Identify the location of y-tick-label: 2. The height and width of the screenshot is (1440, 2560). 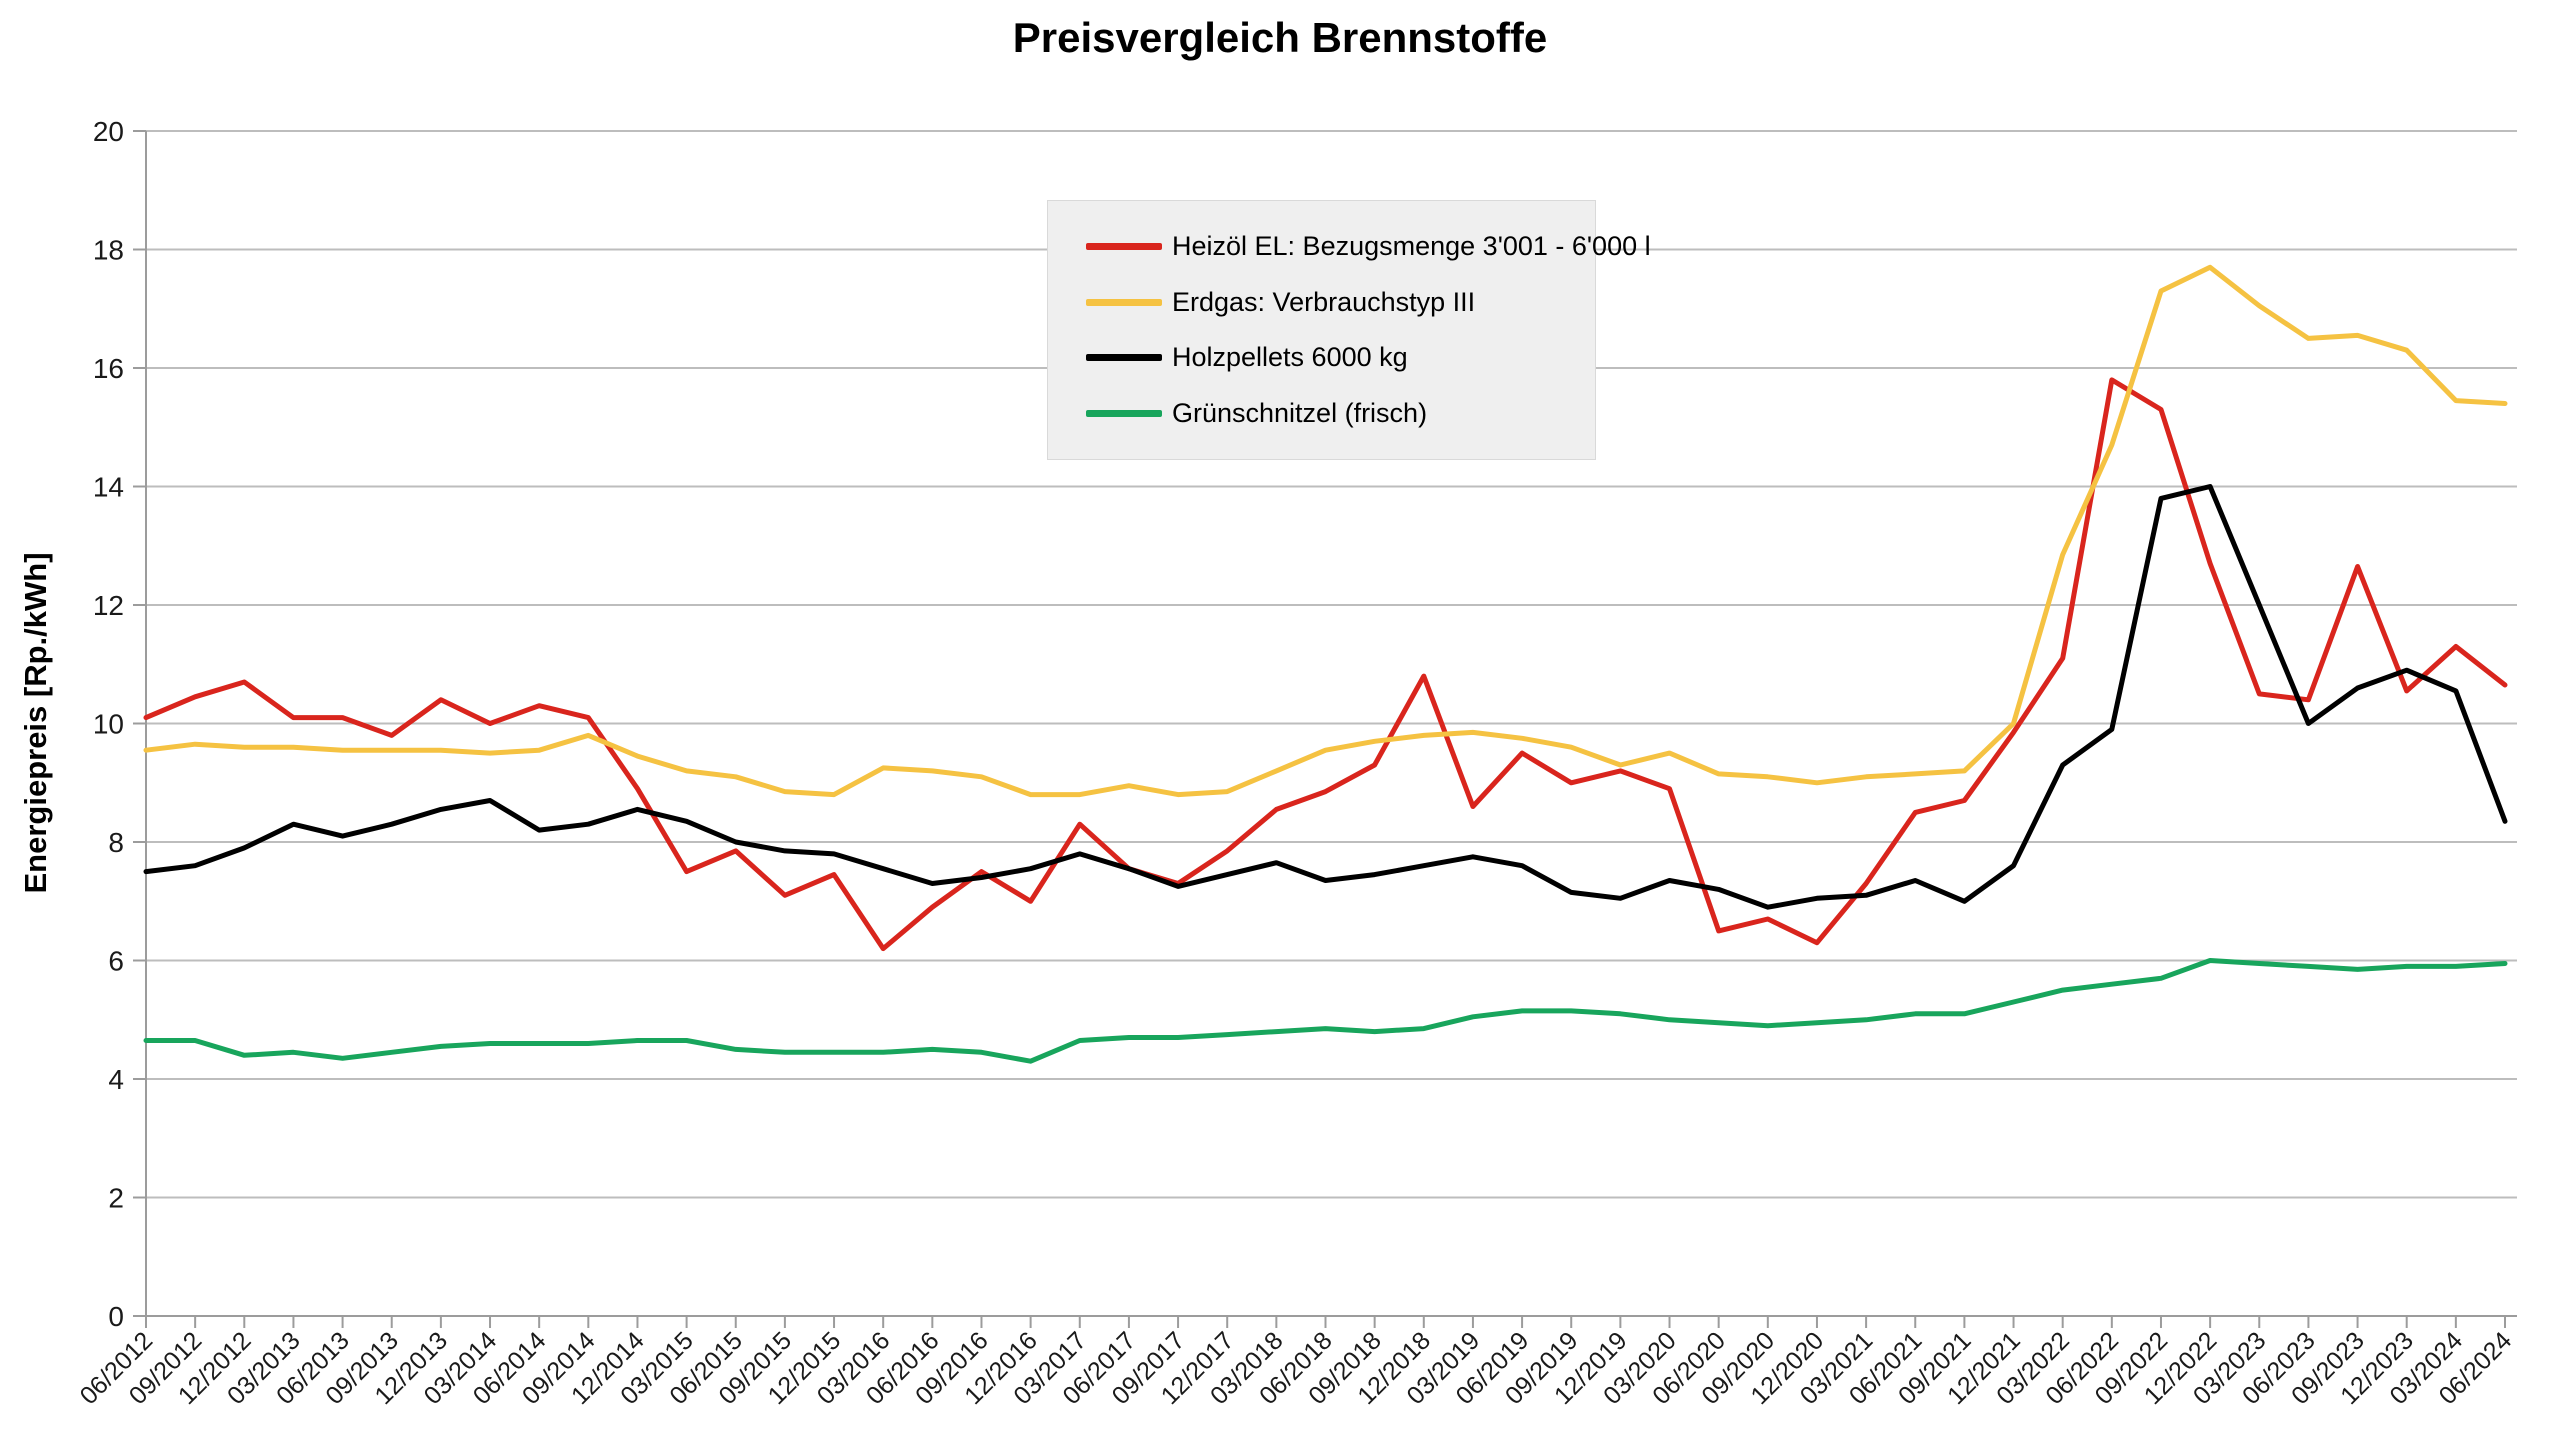
(116, 1198).